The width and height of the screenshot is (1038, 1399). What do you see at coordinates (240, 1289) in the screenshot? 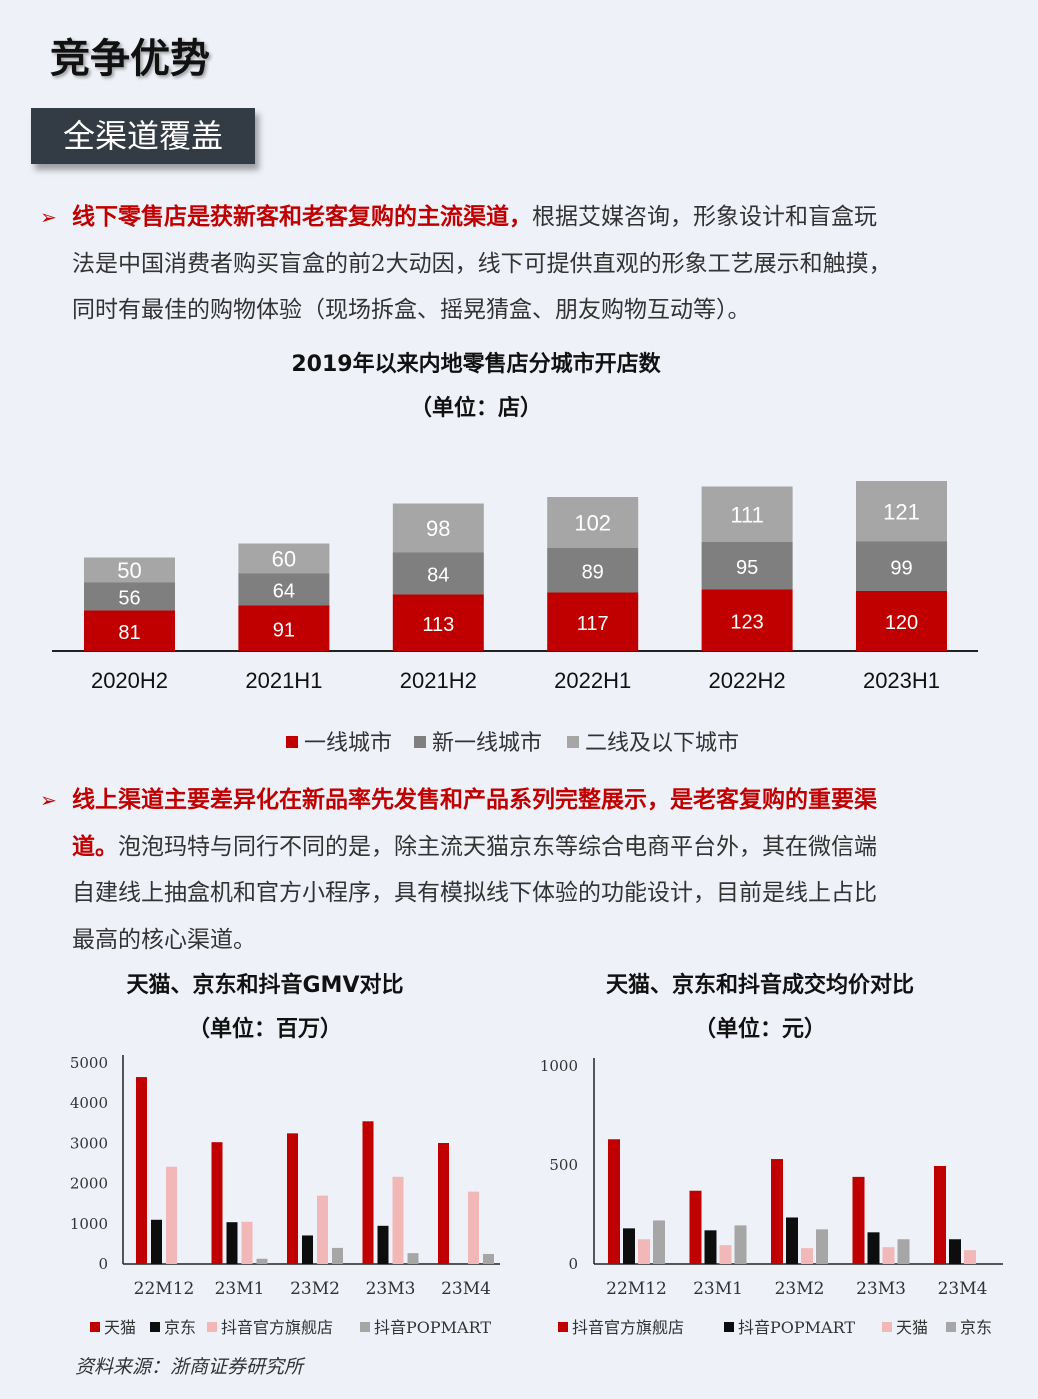
I see `x-tick-label: 23M1` at bounding box center [240, 1289].